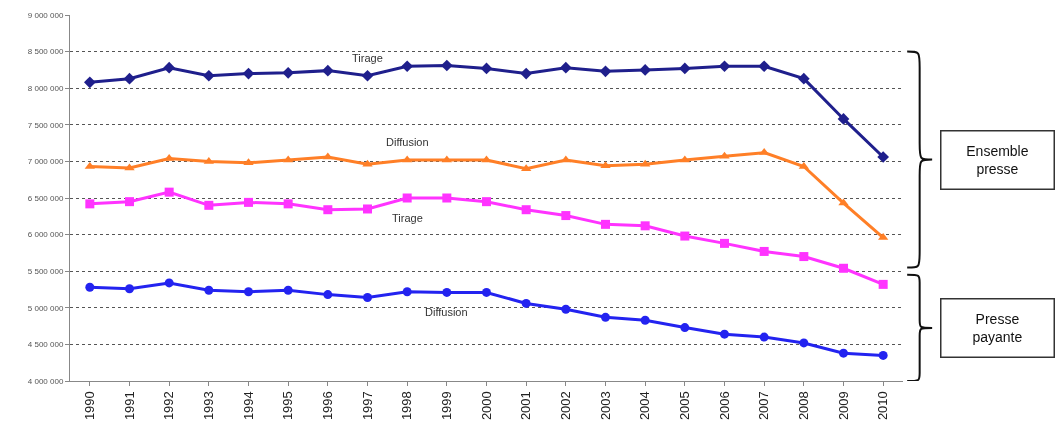  I want to click on y-tick-label: 5 000 000, so click(45, 308).